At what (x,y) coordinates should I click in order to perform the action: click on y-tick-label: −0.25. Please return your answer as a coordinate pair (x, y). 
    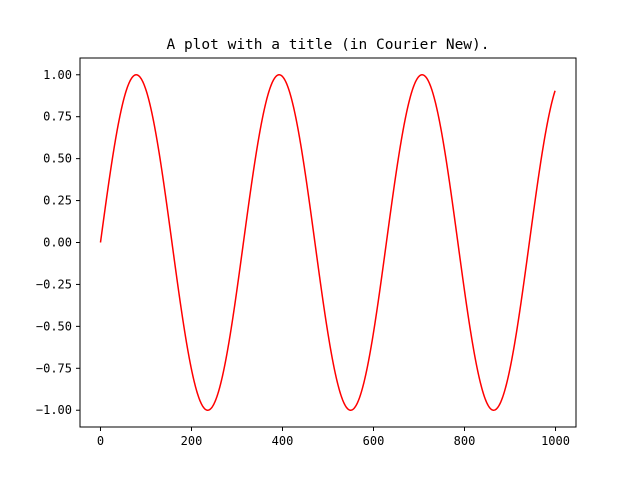
    Looking at the image, I should click on (54, 284).